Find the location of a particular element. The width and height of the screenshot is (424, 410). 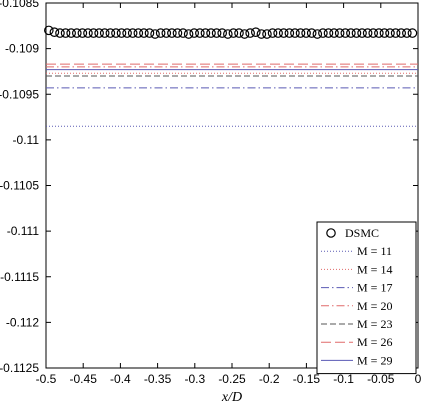

y-tick-label: -0.109 is located at coordinates (22, 49).